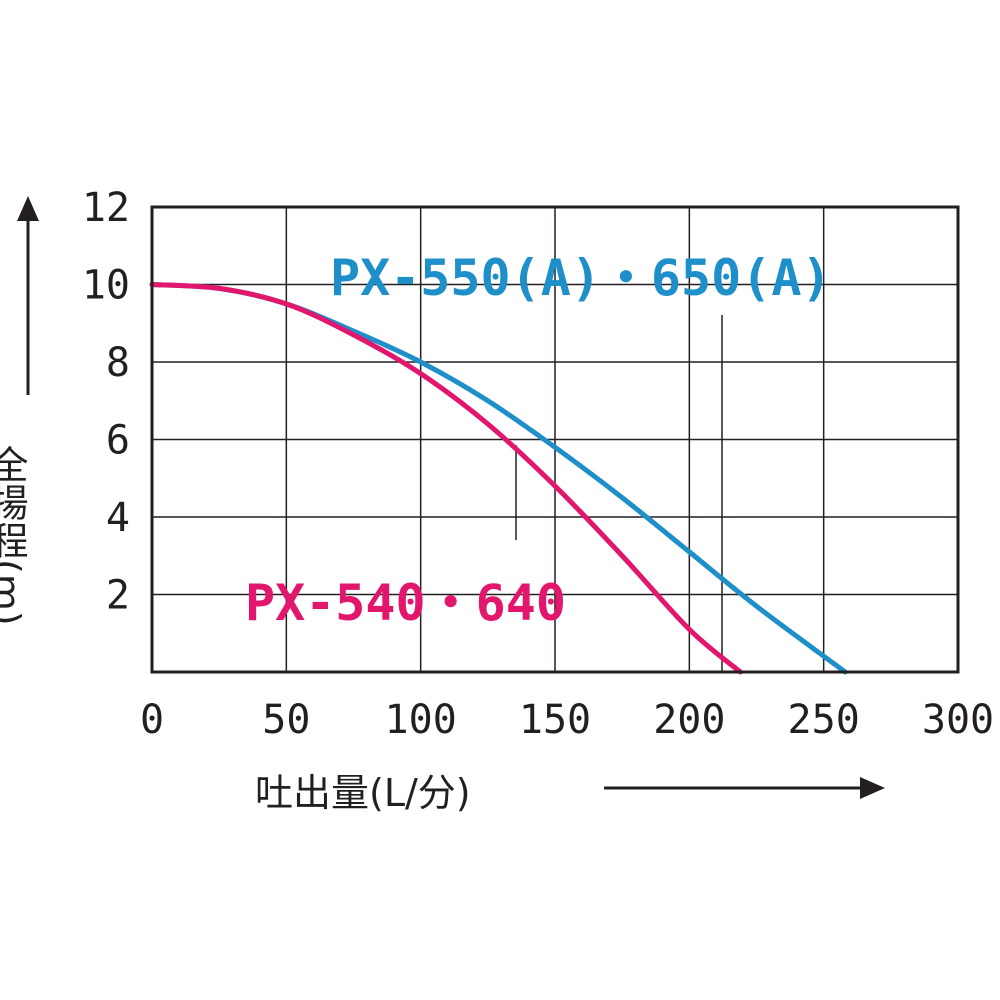 Image resolution: width=1000 pixels, height=1000 pixels. Describe the element at coordinates (421, 720) in the screenshot. I see `x-tick-label-100: 100` at that location.